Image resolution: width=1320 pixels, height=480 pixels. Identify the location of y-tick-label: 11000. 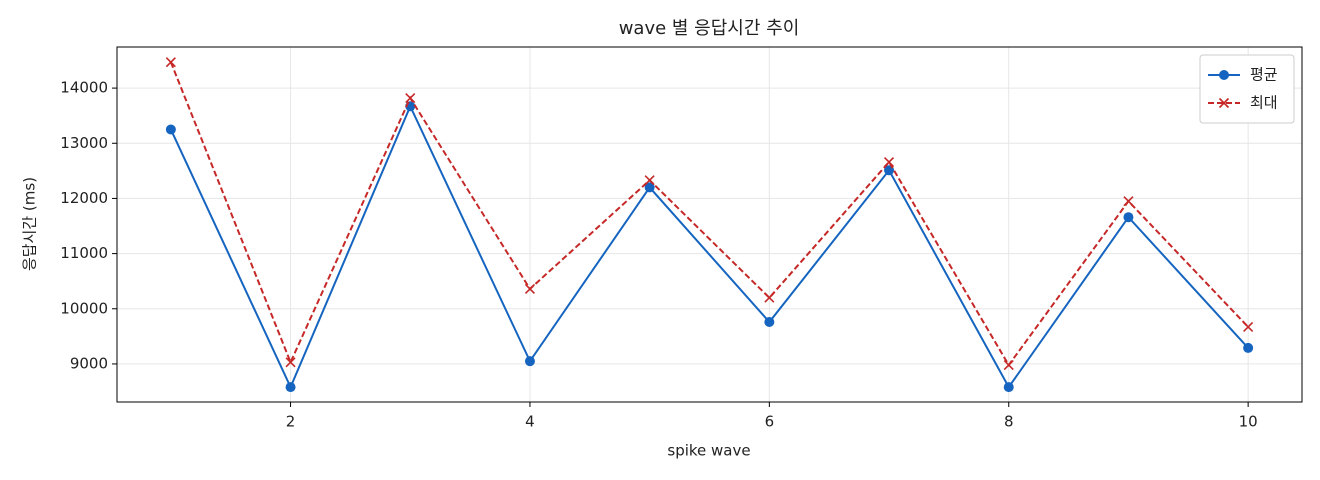
(84, 253).